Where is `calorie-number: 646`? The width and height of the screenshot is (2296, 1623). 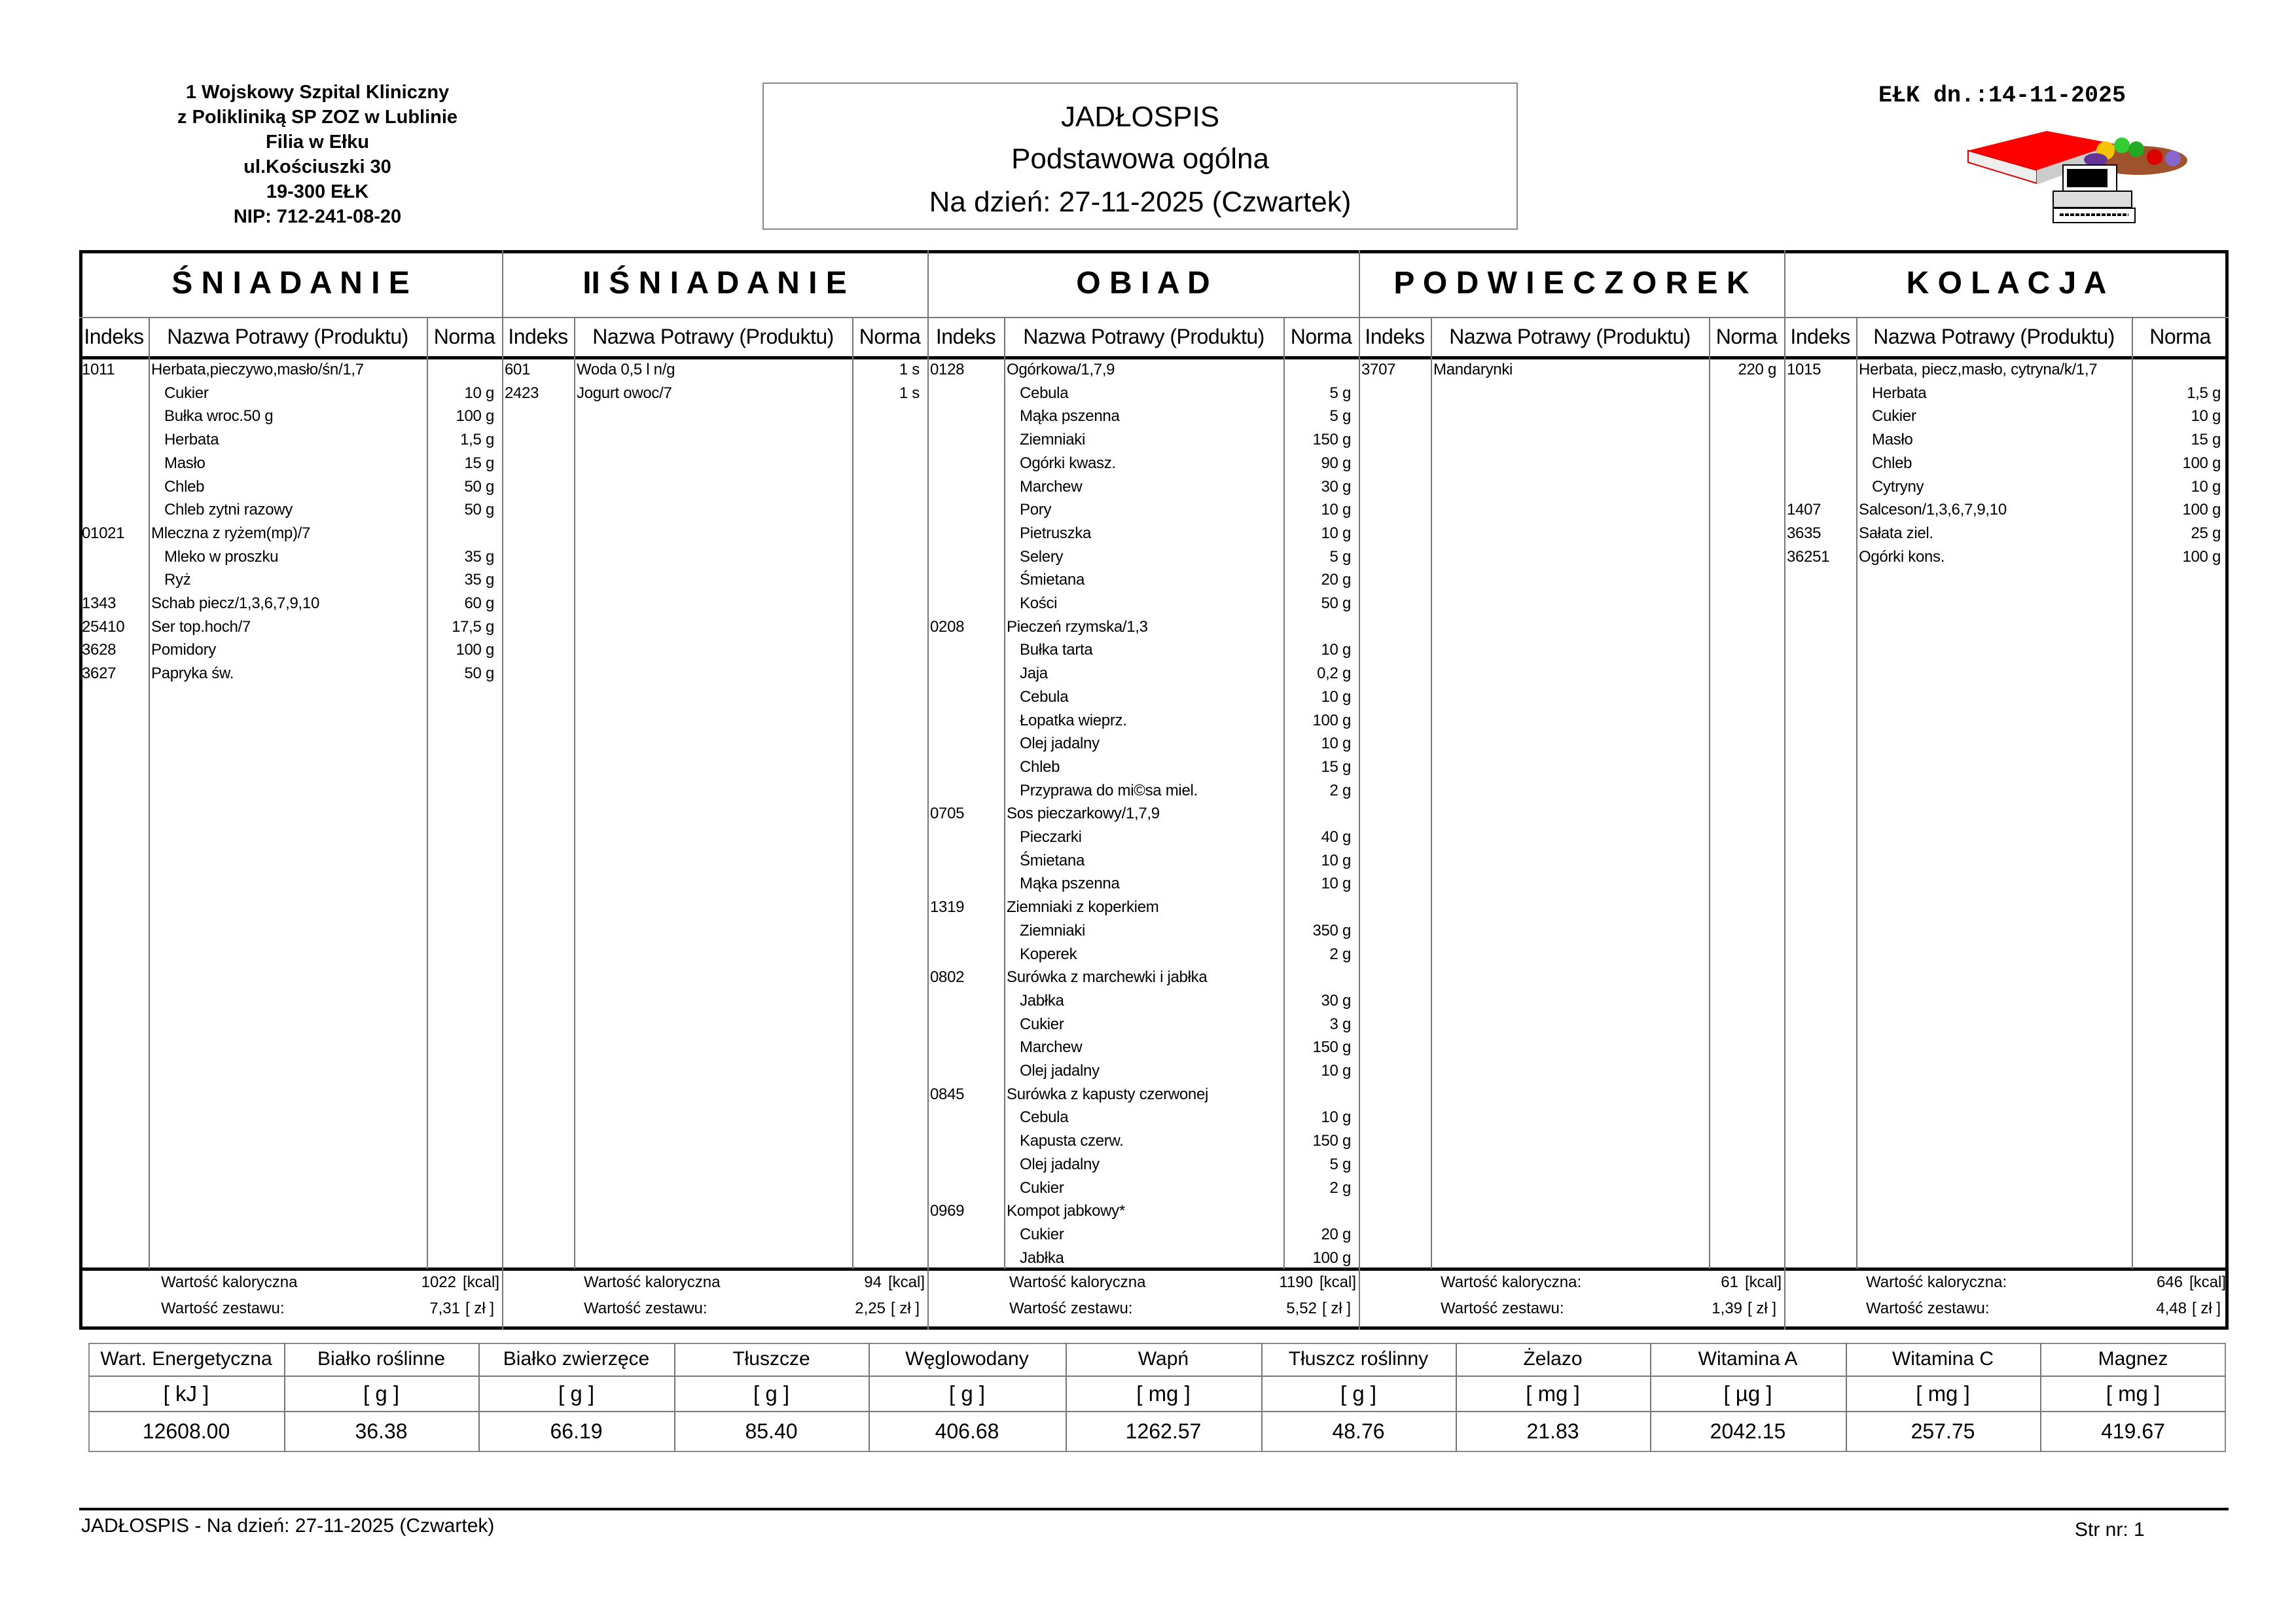
calorie-number: 646 is located at coordinates (2169, 1282).